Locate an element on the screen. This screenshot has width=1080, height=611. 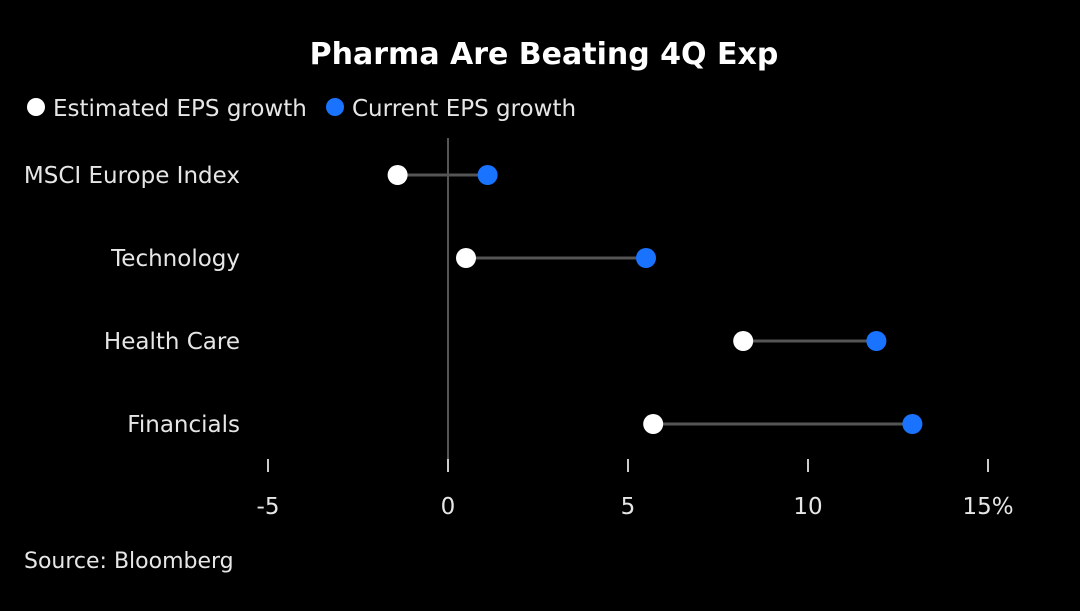
x-tick-label: 5 is located at coordinates (628, 507).